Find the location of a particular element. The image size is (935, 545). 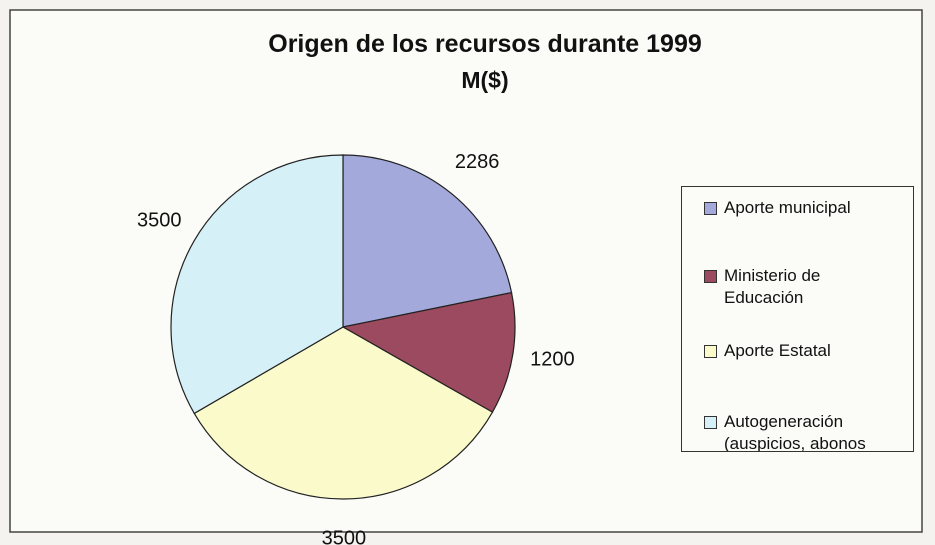

legend-label: Aporte Estatal is located at coordinates (777, 350).